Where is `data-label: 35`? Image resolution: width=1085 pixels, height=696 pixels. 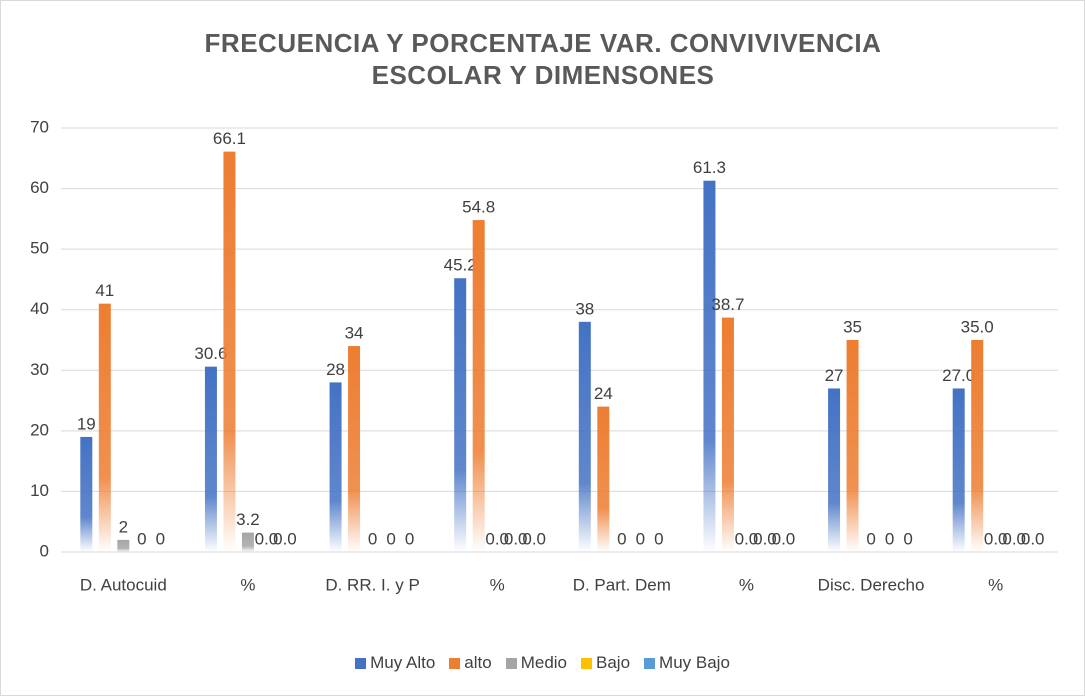
data-label: 35 is located at coordinates (852, 326).